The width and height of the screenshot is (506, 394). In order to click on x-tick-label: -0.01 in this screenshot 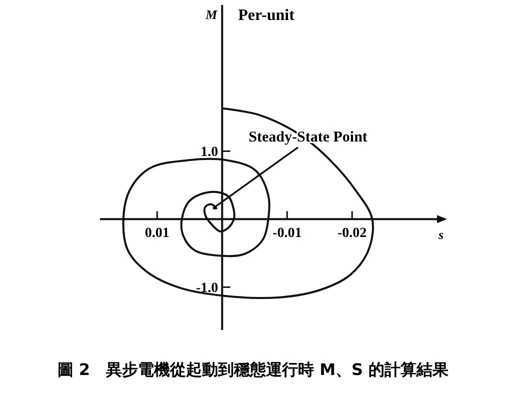, I will do `click(287, 234)`.